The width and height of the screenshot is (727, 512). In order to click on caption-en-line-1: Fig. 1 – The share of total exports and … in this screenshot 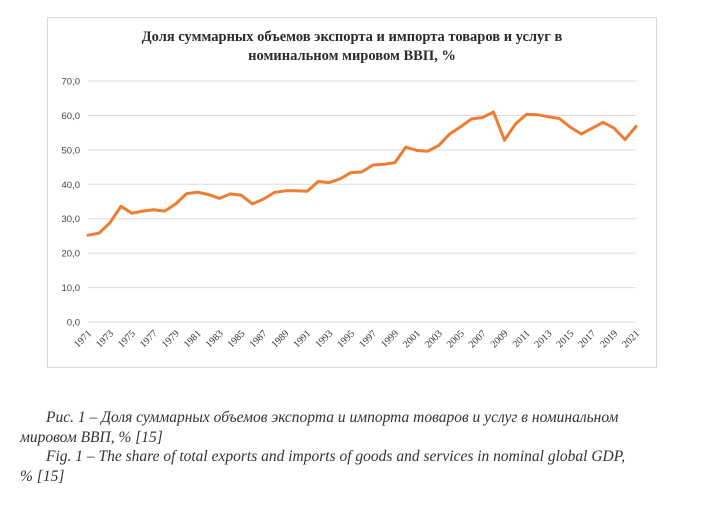, I will do `click(336, 456)`.